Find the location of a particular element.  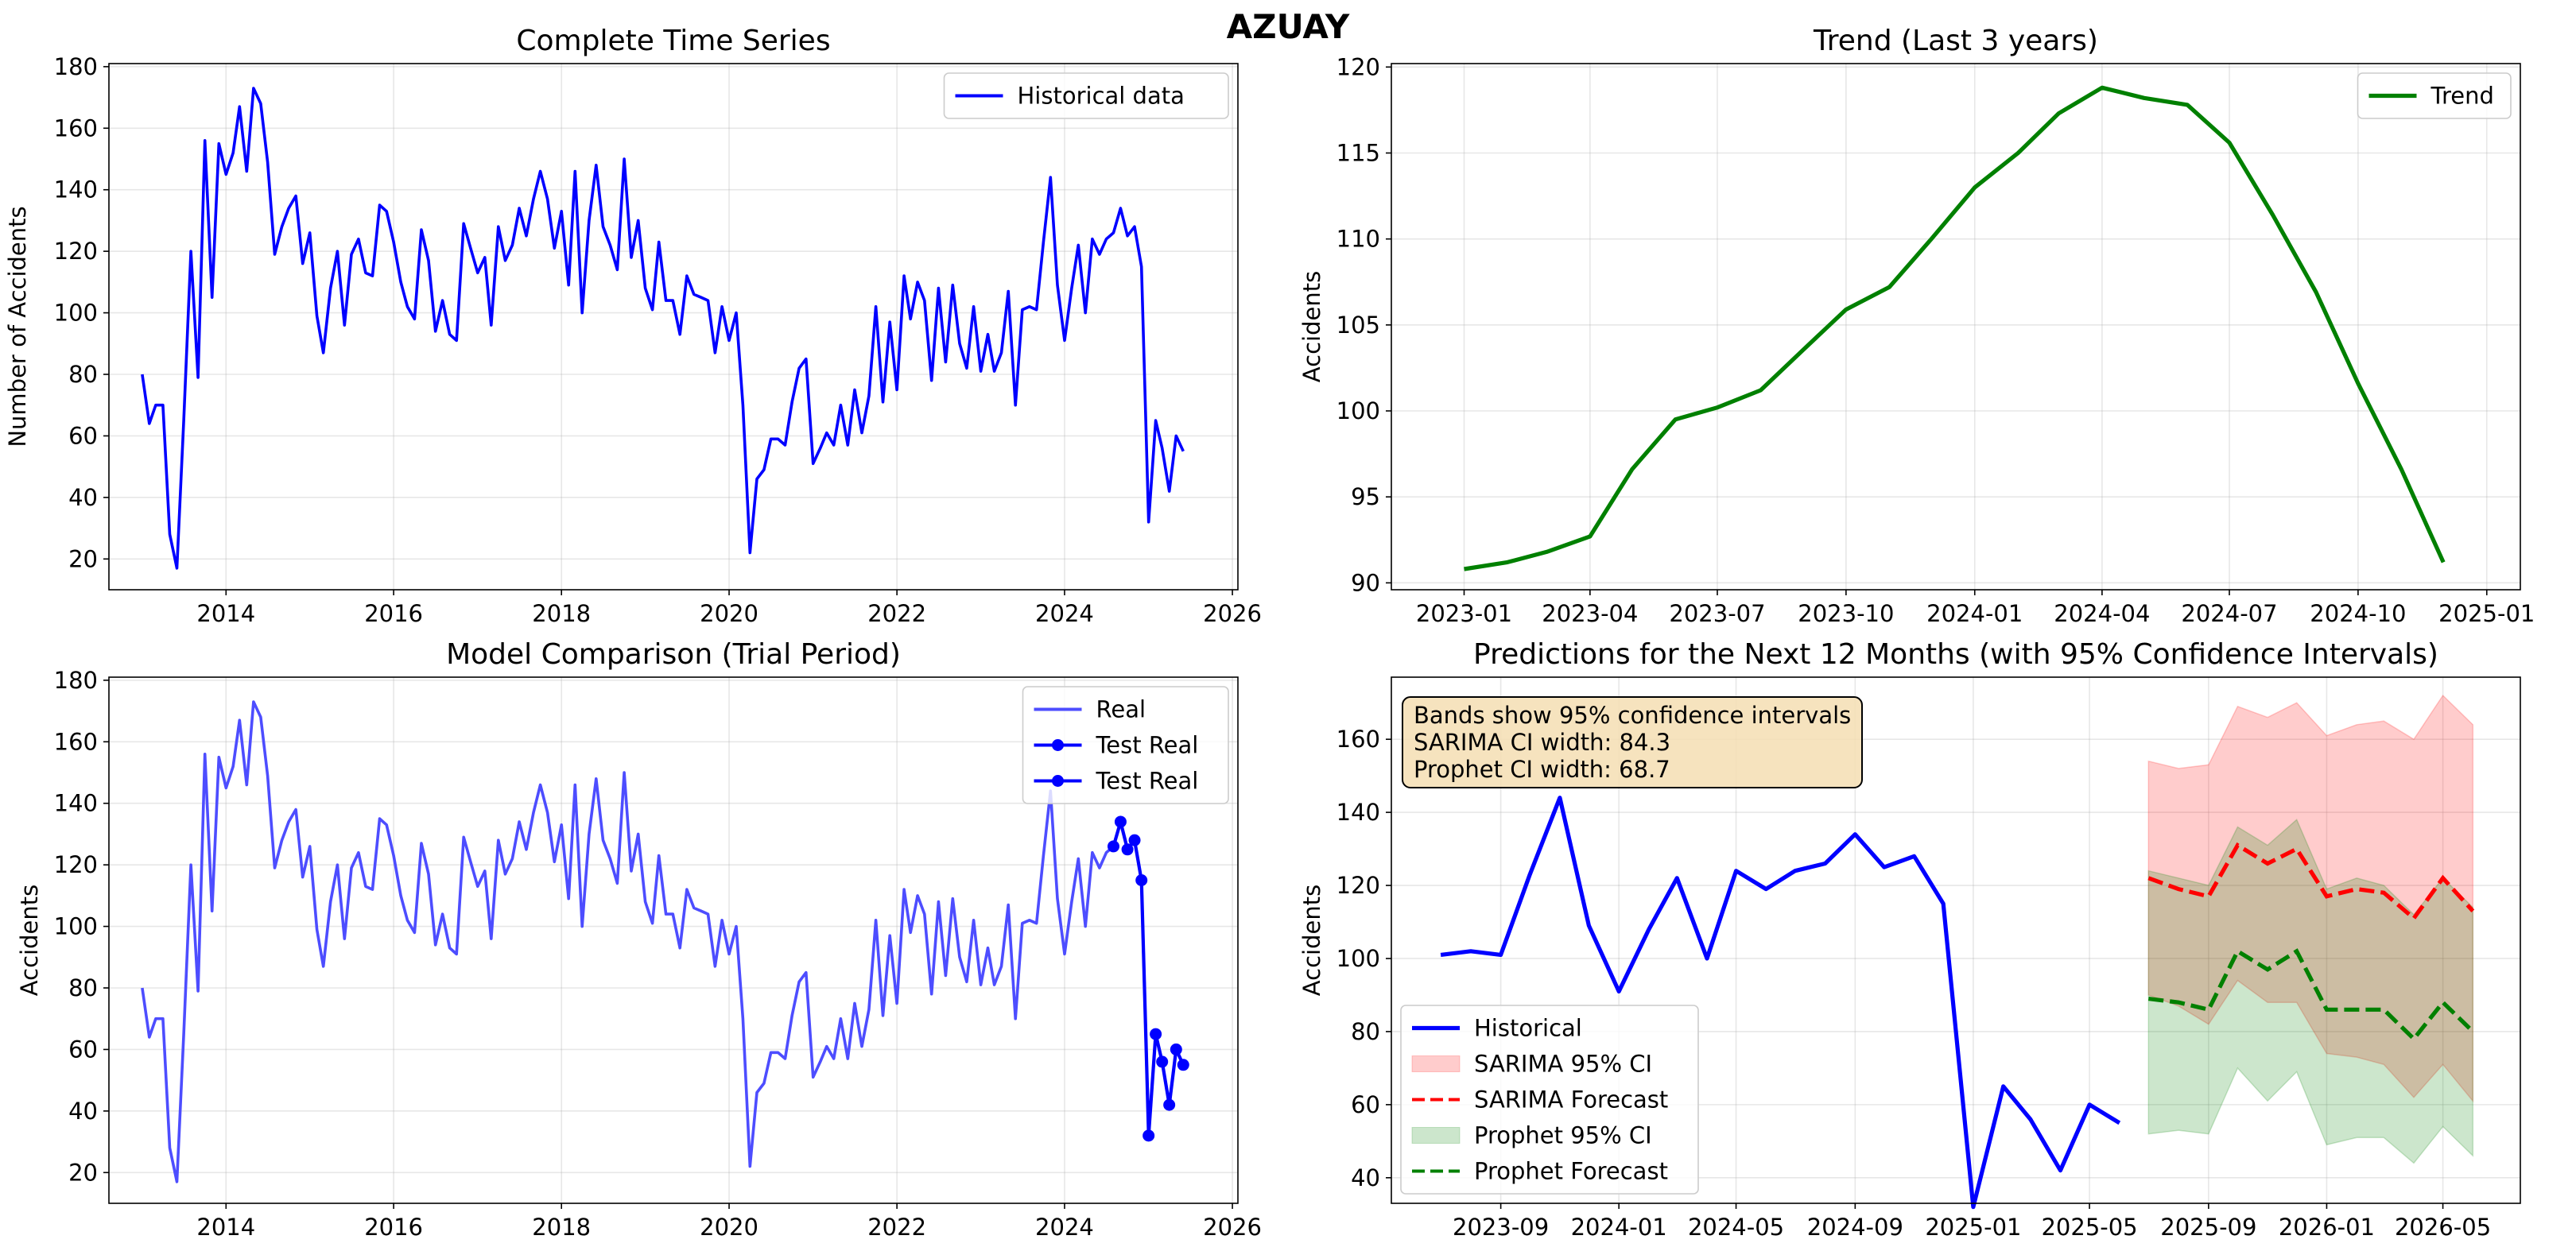

x-tick-label: 2024-10 is located at coordinates (2358, 613).